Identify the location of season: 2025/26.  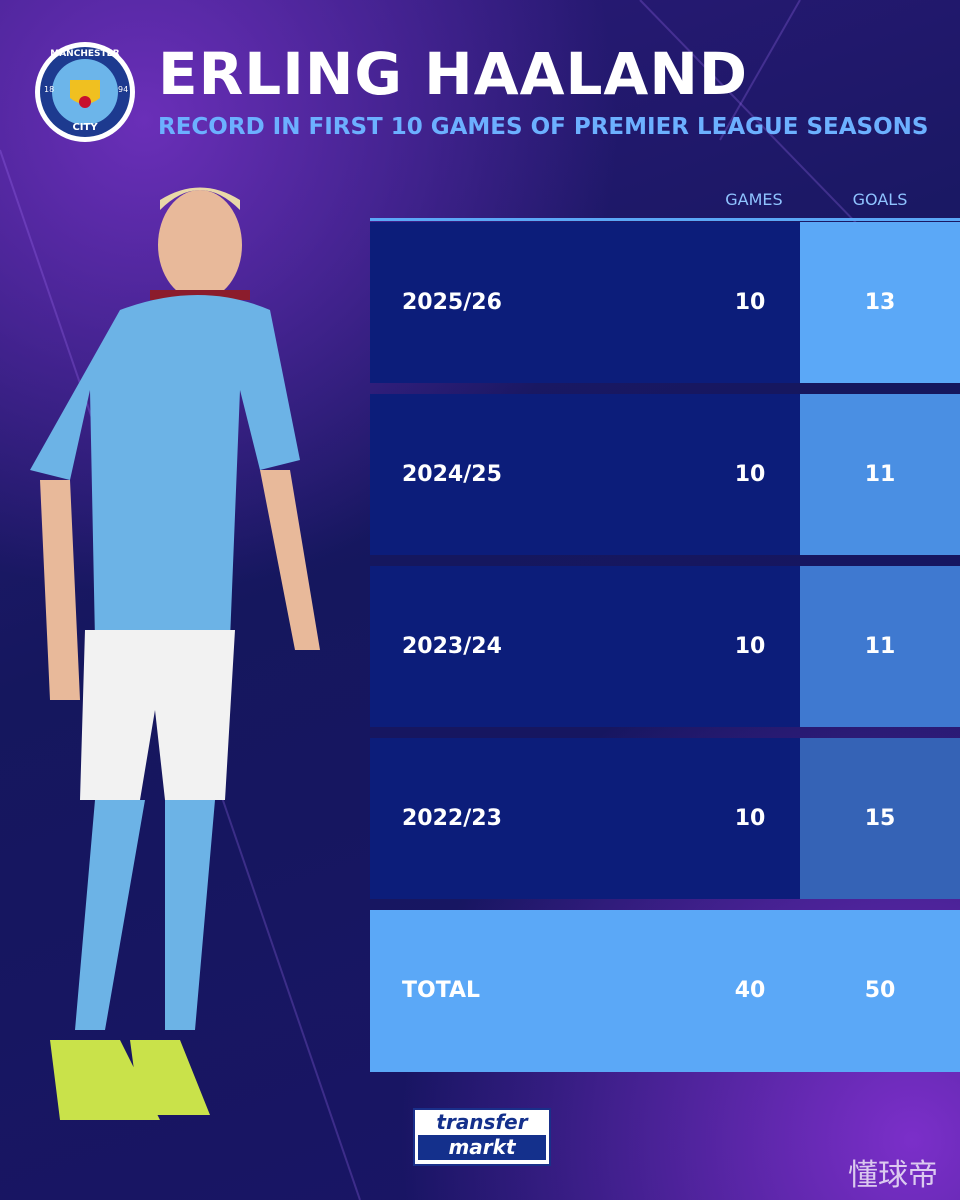
(452, 302).